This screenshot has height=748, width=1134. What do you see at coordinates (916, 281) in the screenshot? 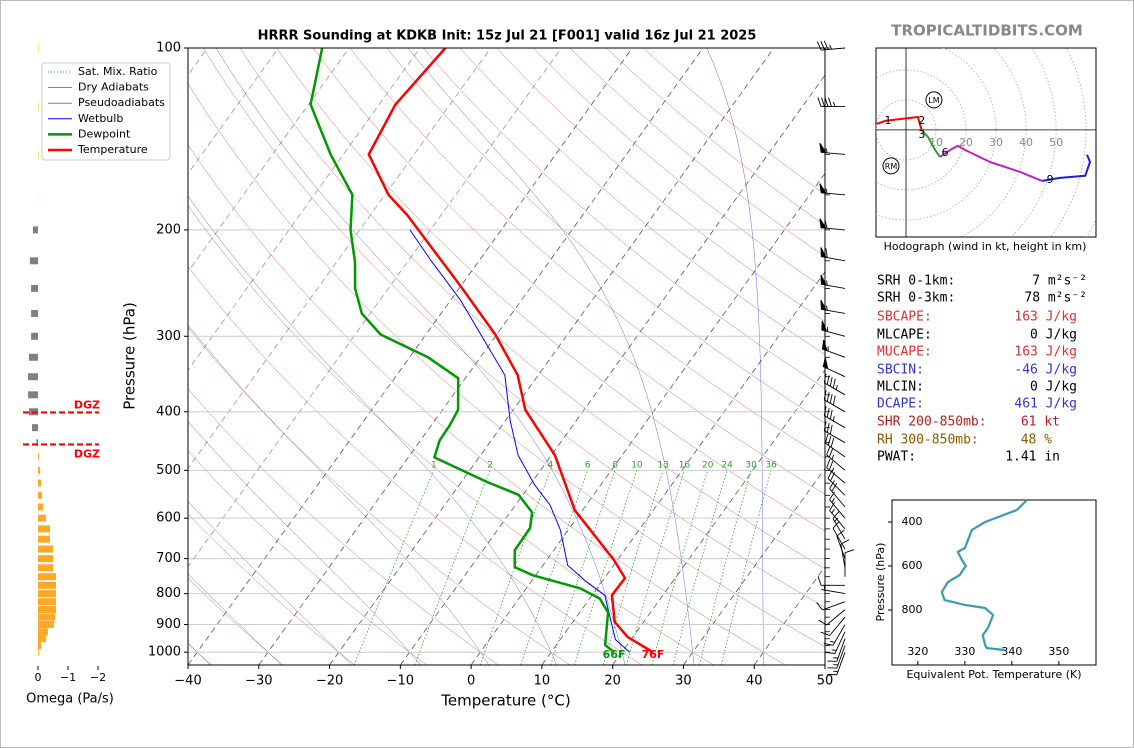
I see `parameter-label: SRH 0-1km:` at bounding box center [916, 281].